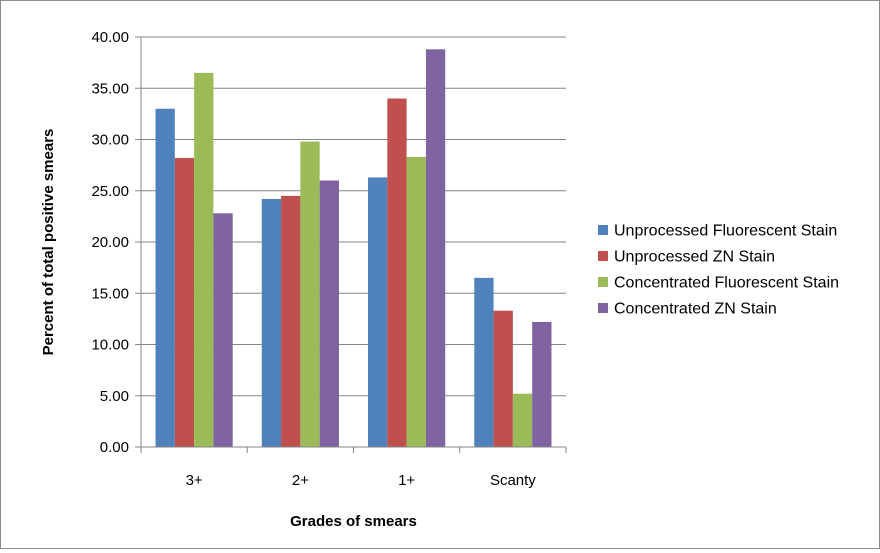 This screenshot has width=880, height=553. I want to click on legend-label: Concentrated ZN Stain, so click(695, 309).